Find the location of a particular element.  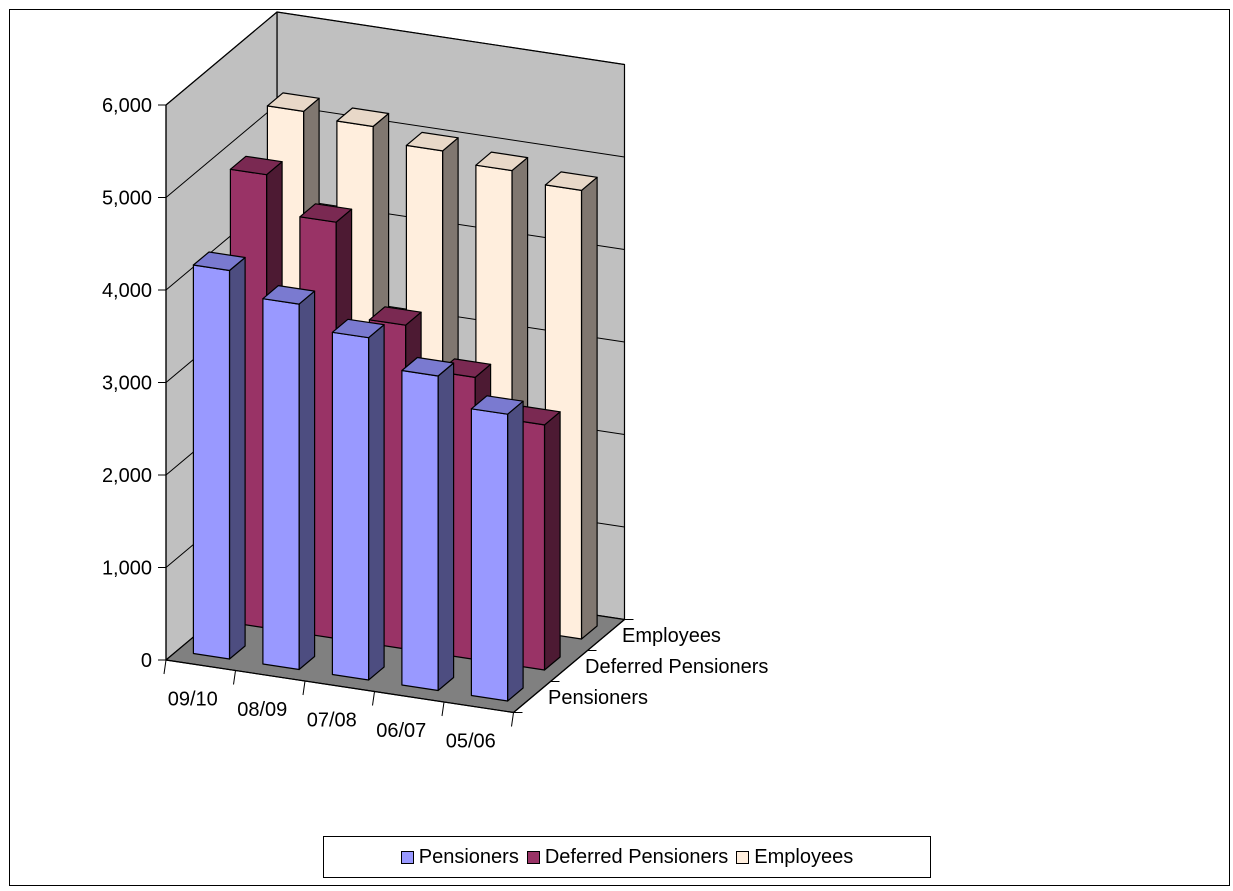

depth-axis-line is located at coordinates (569, 666).